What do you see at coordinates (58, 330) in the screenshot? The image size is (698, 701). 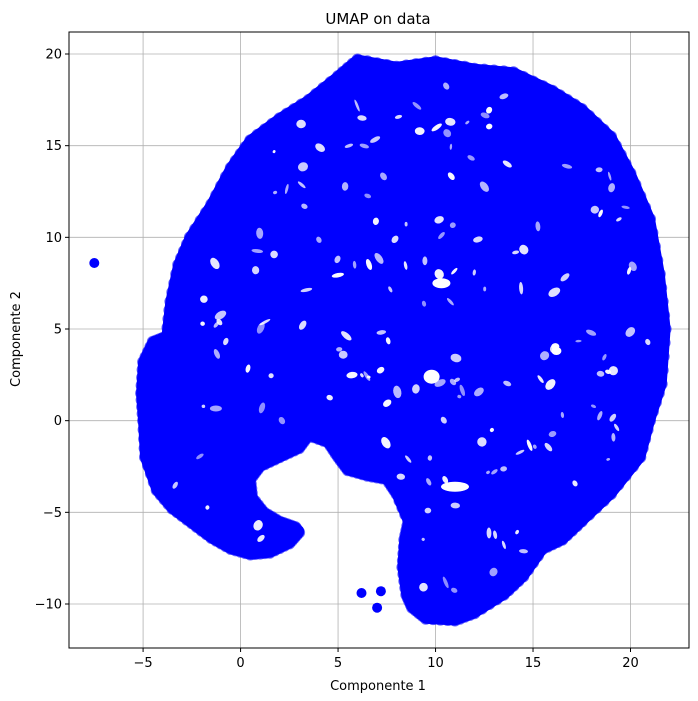 I see `y-tick-label: 5` at bounding box center [58, 330].